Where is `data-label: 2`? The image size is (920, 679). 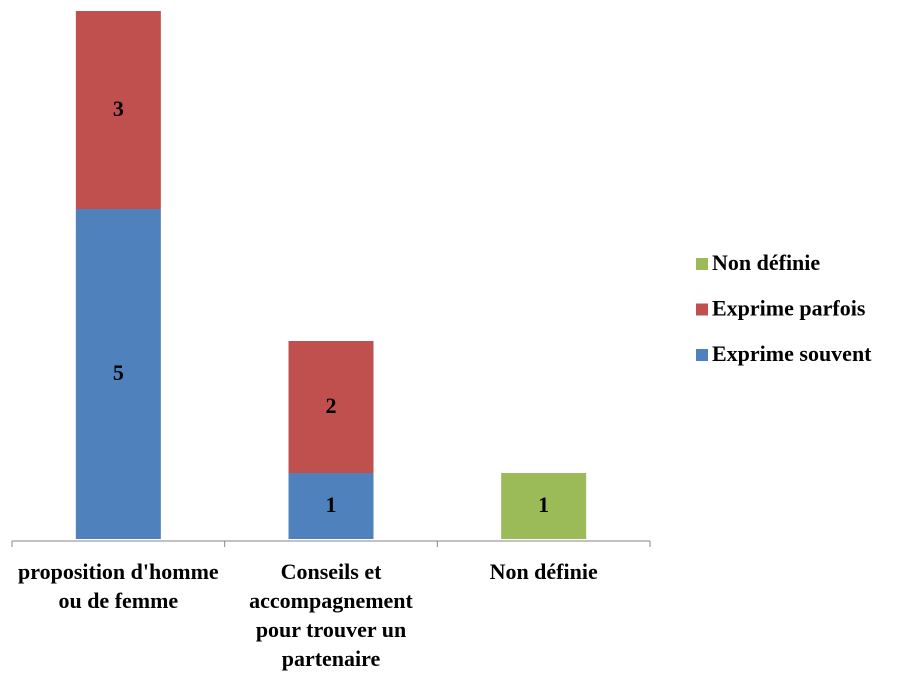 data-label: 2 is located at coordinates (331, 405).